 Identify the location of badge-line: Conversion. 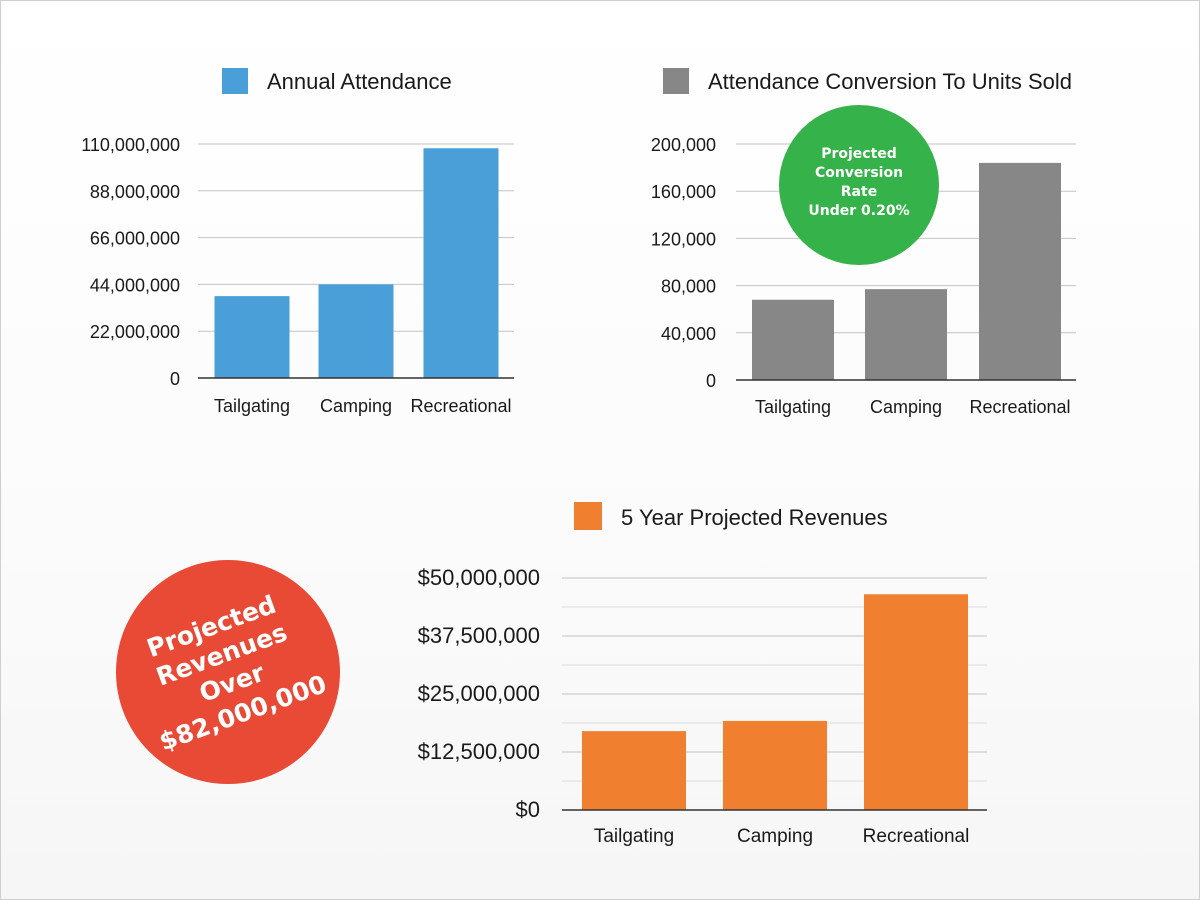
(859, 173).